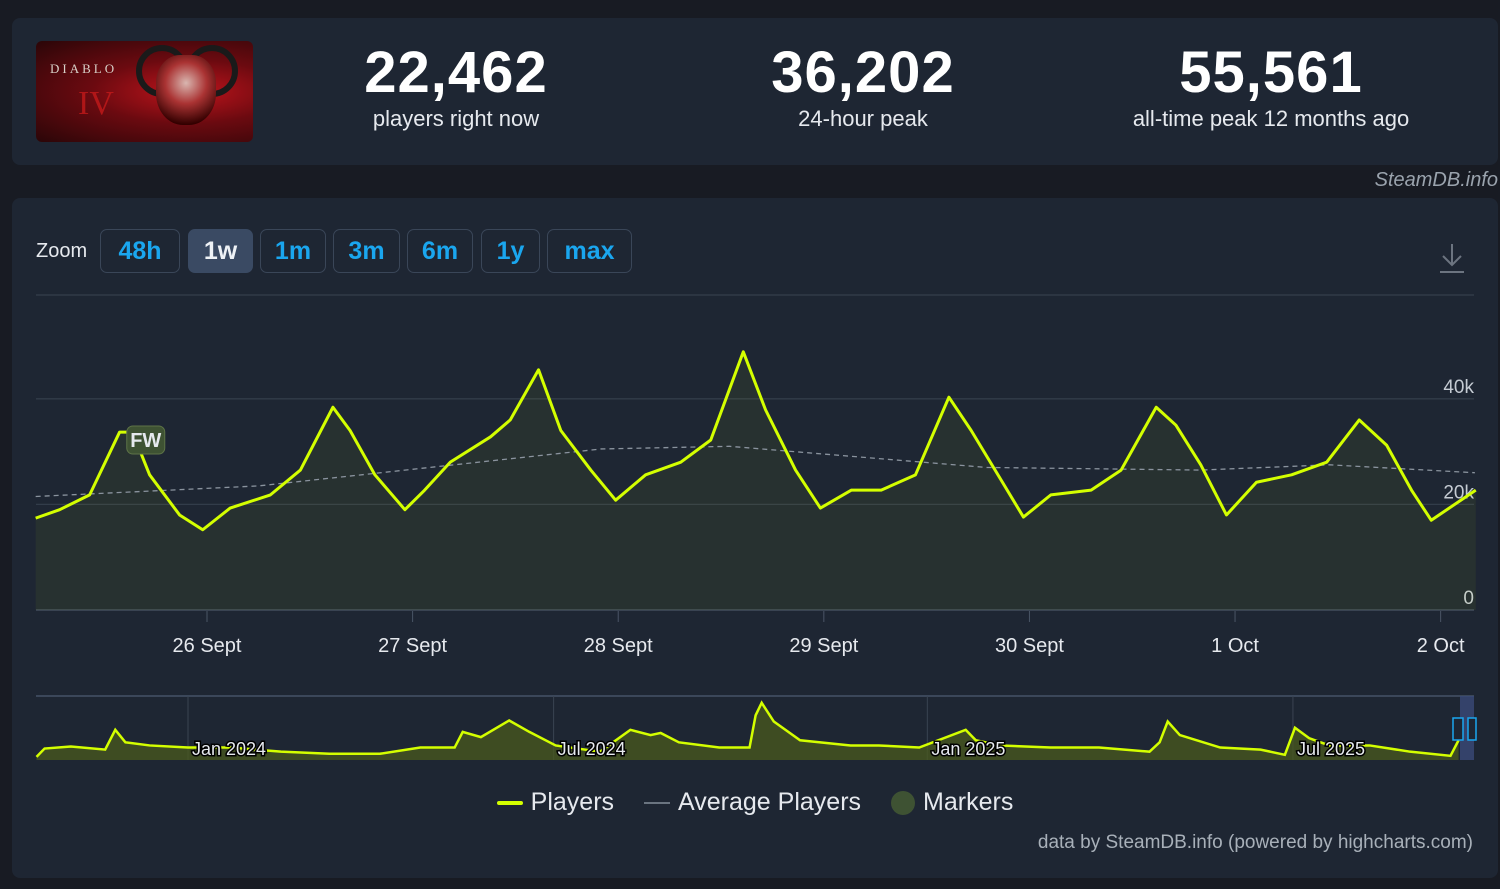  What do you see at coordinates (1458, 492) in the screenshot?
I see `y-tick-label: 20k` at bounding box center [1458, 492].